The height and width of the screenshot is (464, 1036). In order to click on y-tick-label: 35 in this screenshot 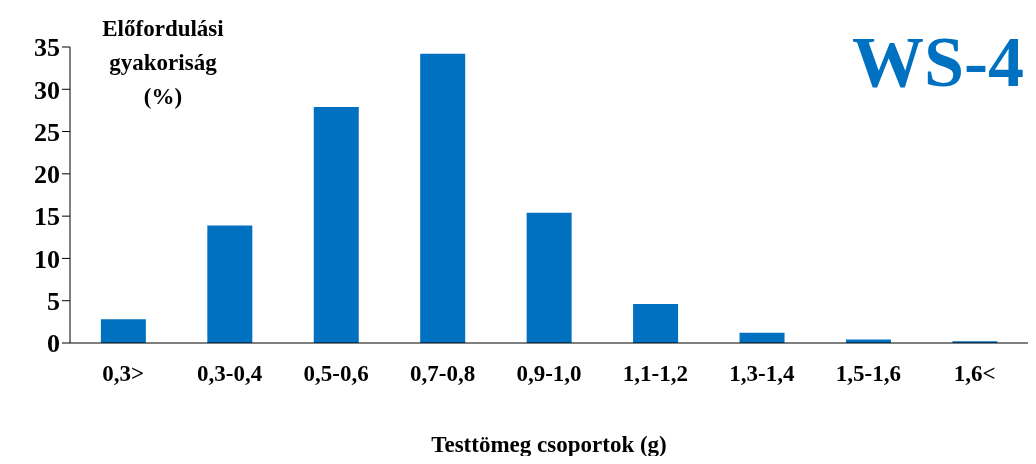, I will do `click(47, 48)`.